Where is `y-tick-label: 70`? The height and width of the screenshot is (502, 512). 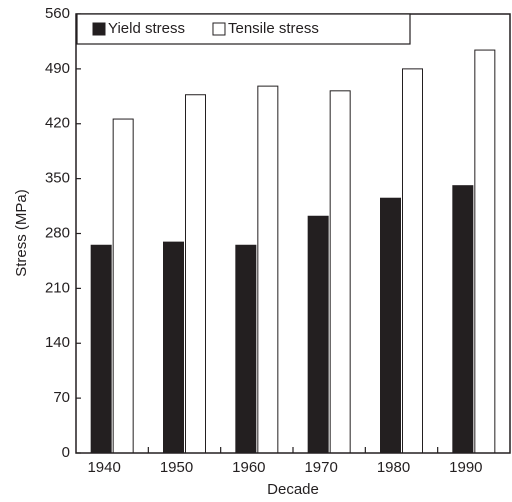 y-tick-label: 70 is located at coordinates (61, 397).